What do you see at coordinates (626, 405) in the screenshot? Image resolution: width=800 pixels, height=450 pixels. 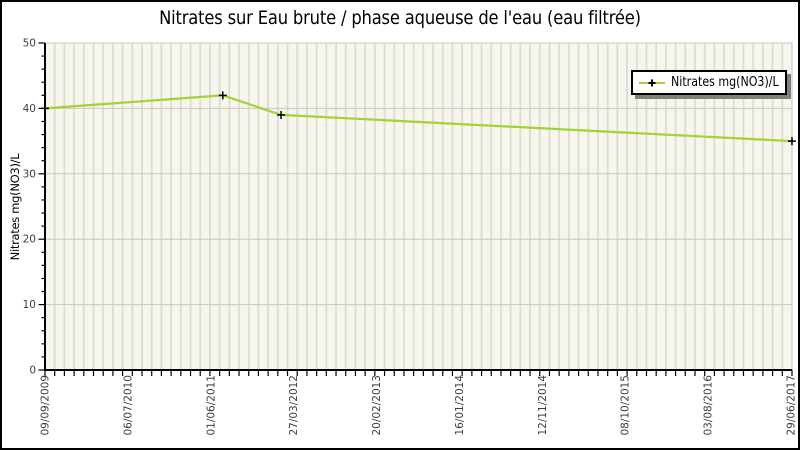 I see `x-tick-label: 08/10/2015` at bounding box center [626, 405].